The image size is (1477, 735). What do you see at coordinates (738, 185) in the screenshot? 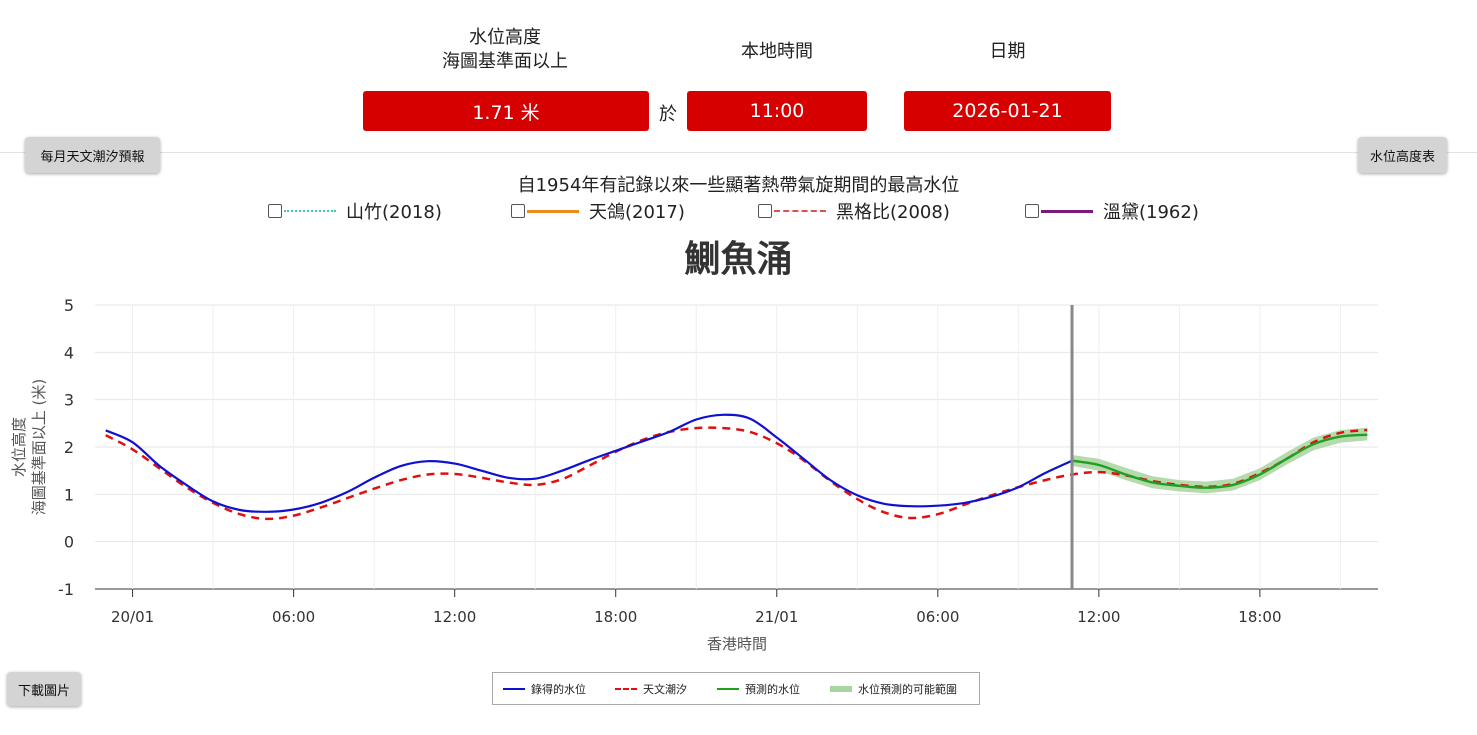
I see `historical-title: 自1954年有記錄以來一些顯著熱帶氣旋期間的最高水位` at bounding box center [738, 185].